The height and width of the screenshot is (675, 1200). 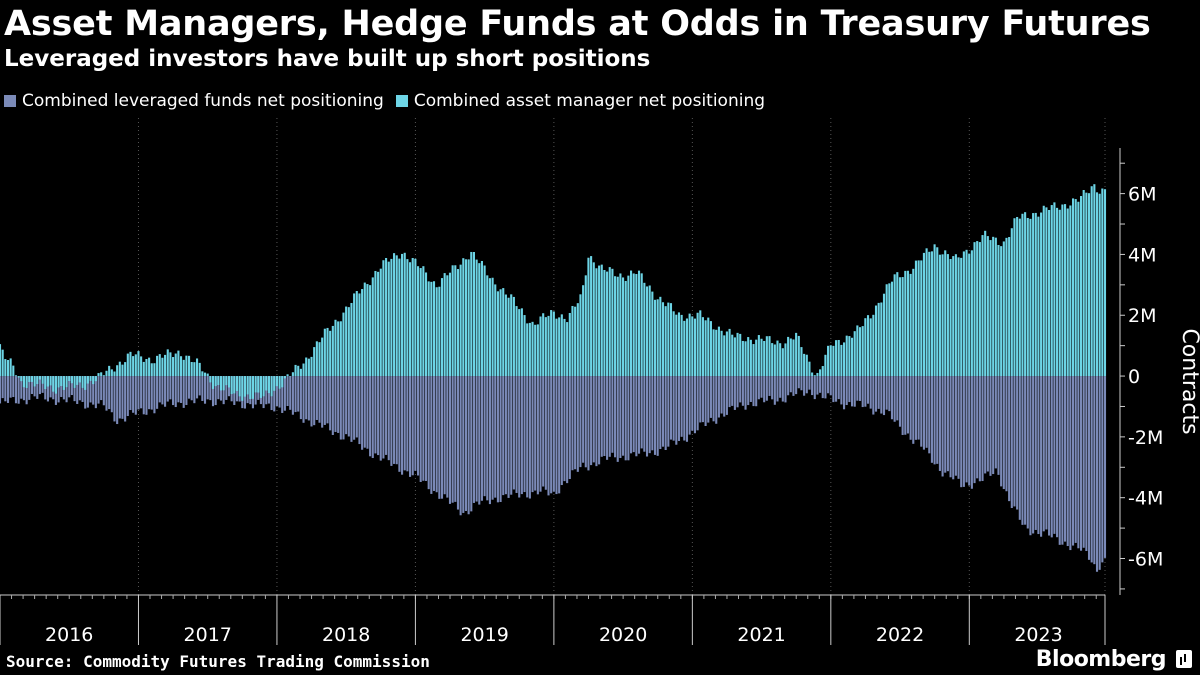 What do you see at coordinates (1142, 195) in the screenshot?
I see `y-tick-label-6M: 6M` at bounding box center [1142, 195].